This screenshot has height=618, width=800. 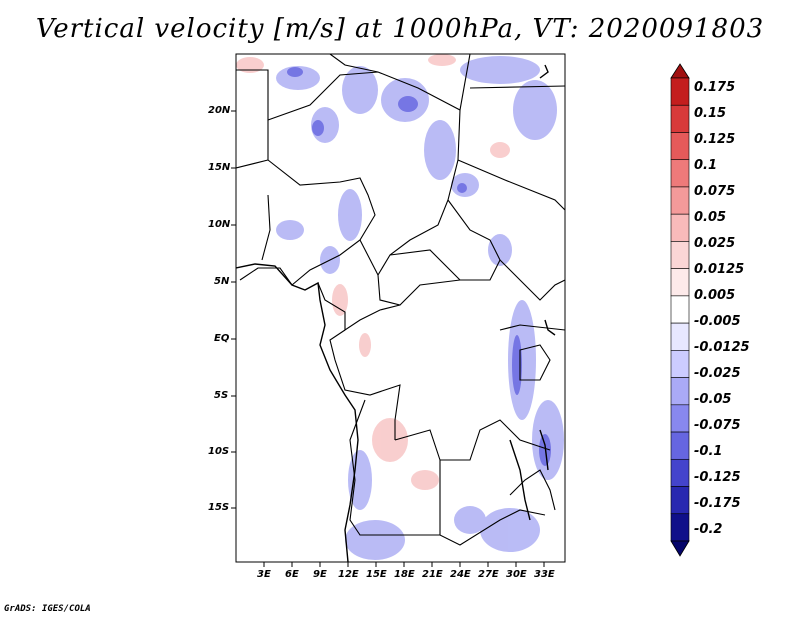 I want to click on colorbar-label: 0.075, so click(x=715, y=191).